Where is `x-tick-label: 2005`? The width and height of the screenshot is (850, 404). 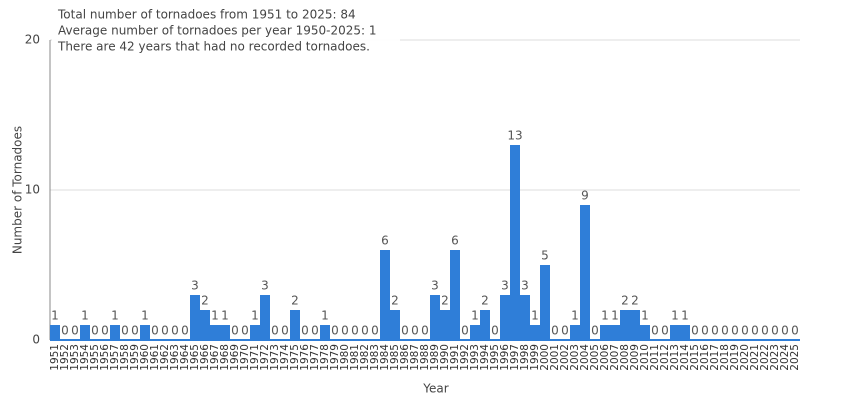 x-tick-label: 2005 is located at coordinates (595, 357).